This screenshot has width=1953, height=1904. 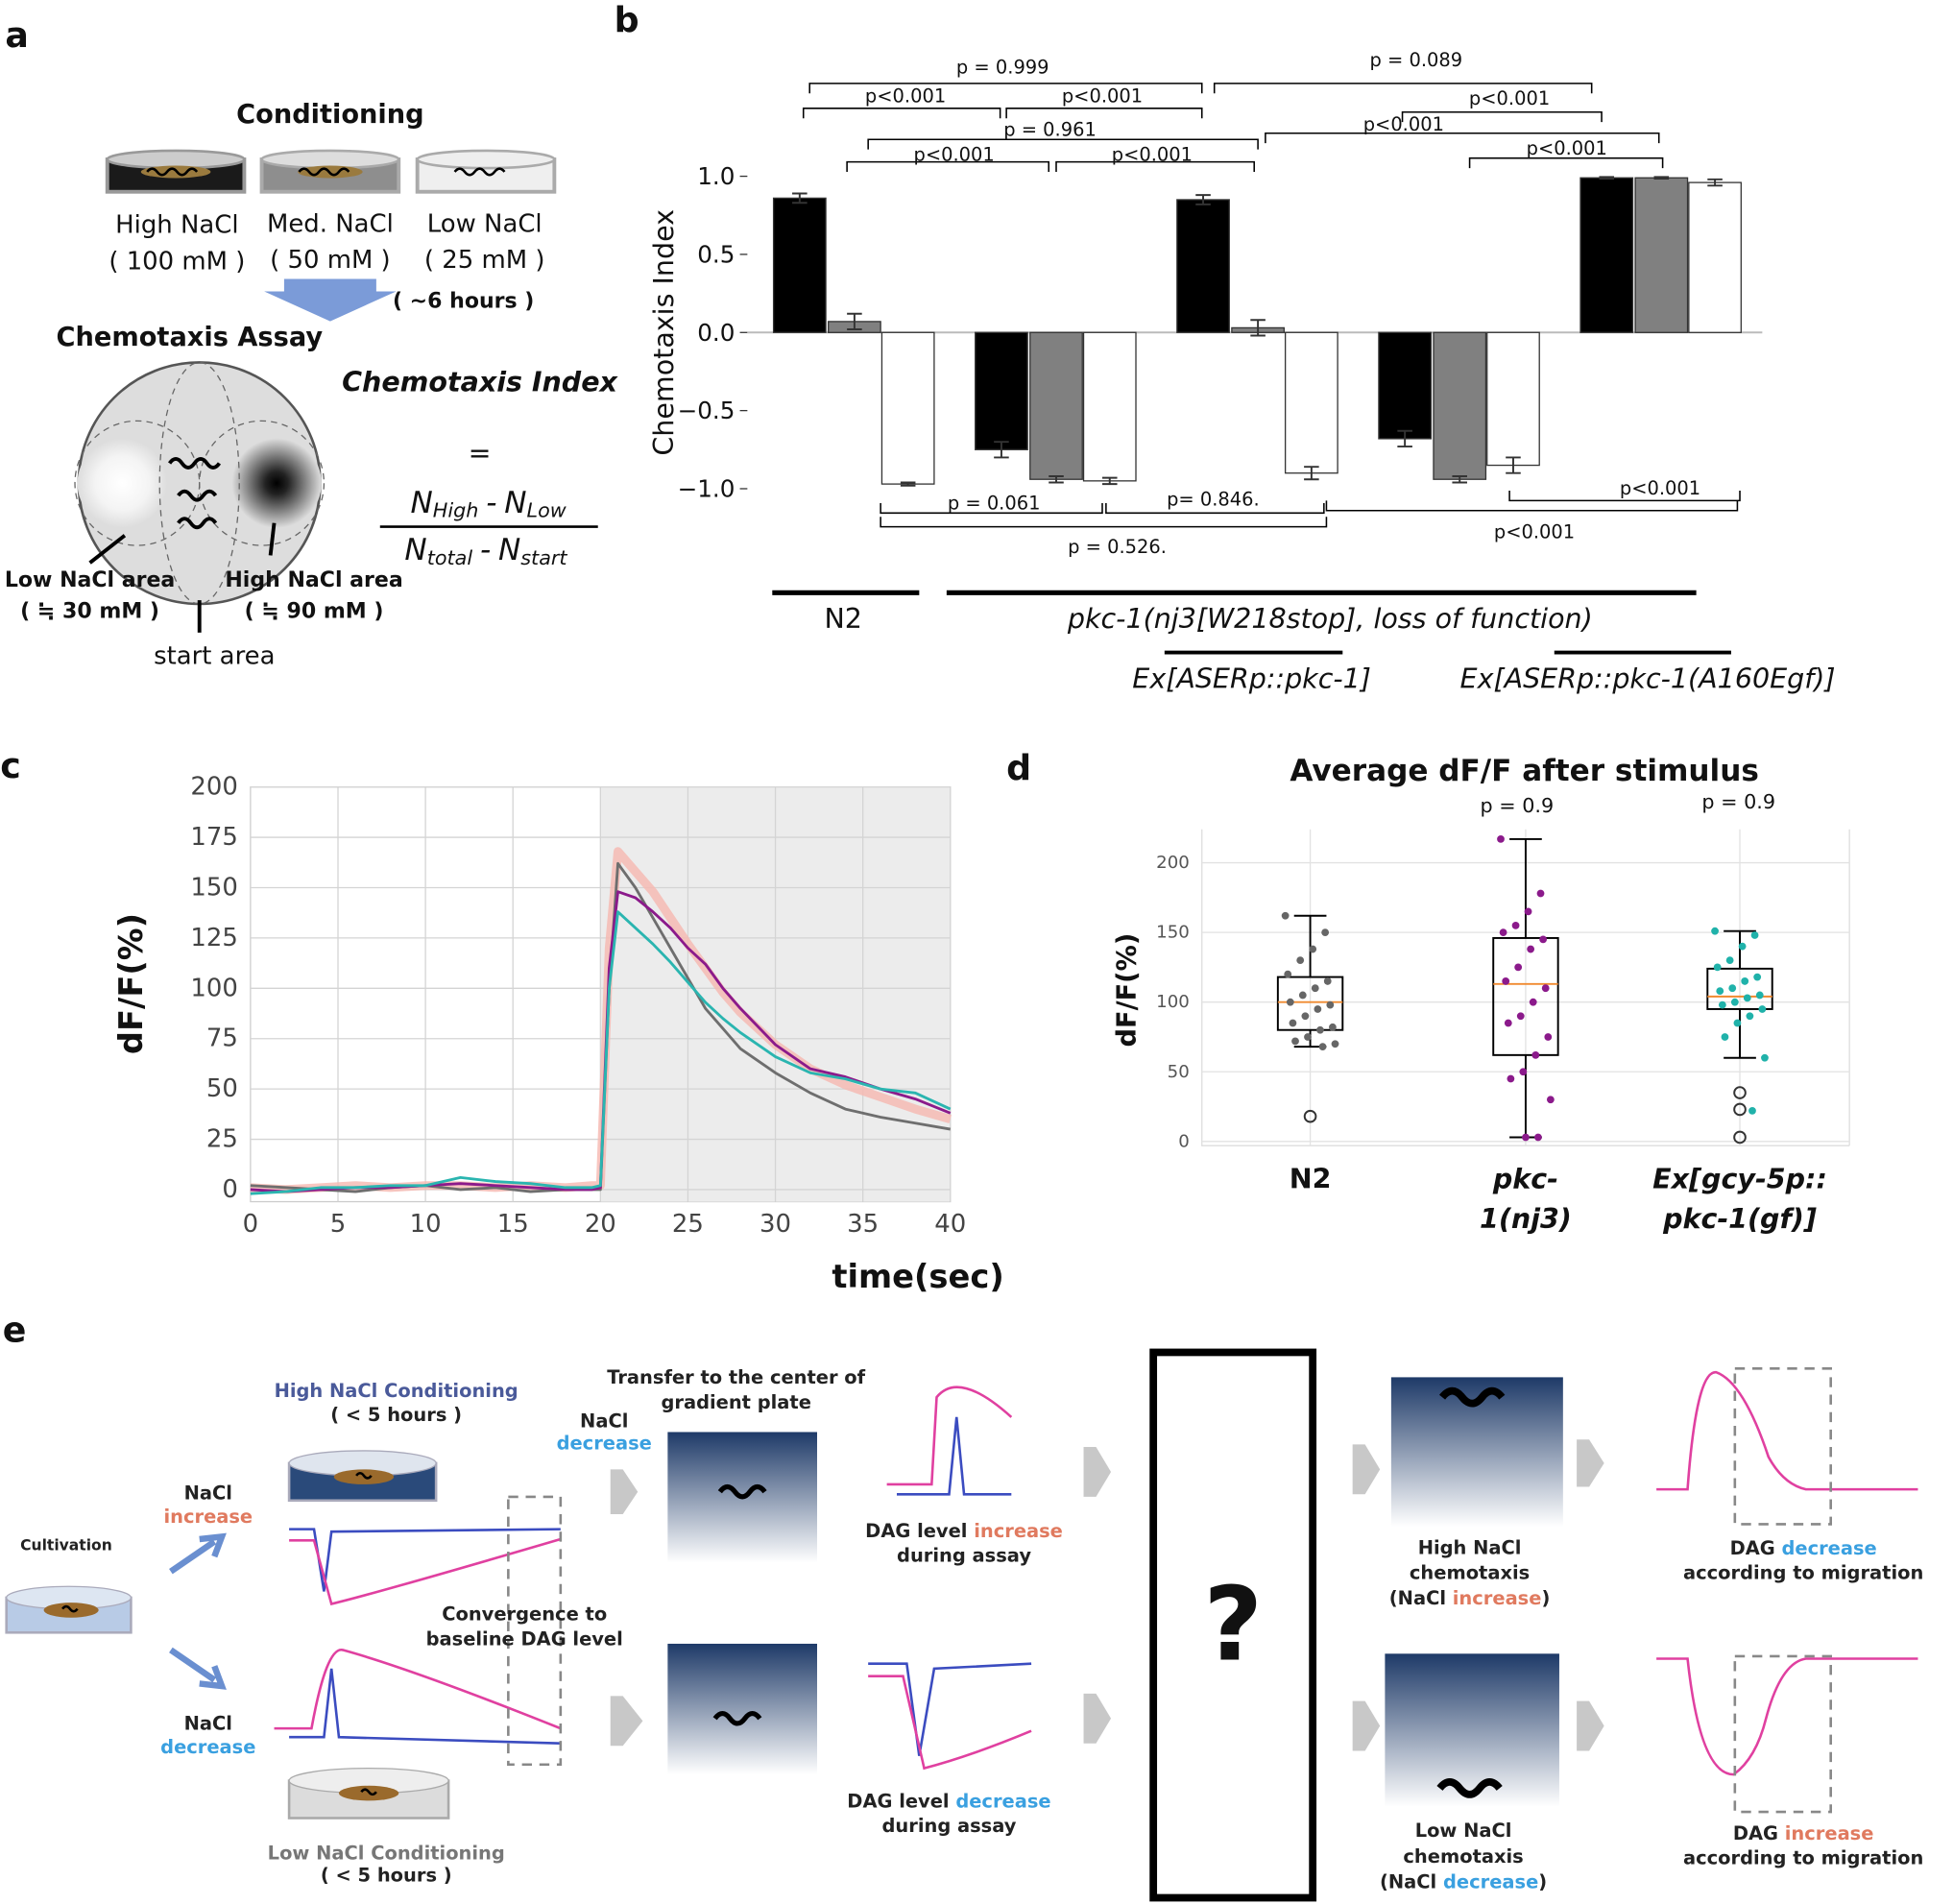 I want to click on label: Cultivation, so click(x=66, y=1545).